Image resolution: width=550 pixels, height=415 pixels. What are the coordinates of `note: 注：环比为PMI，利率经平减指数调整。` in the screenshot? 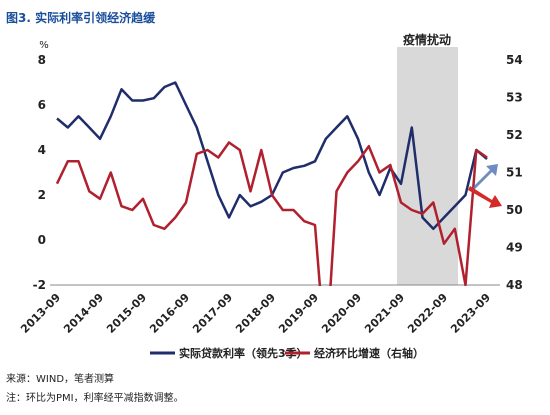 It's located at (95, 397).